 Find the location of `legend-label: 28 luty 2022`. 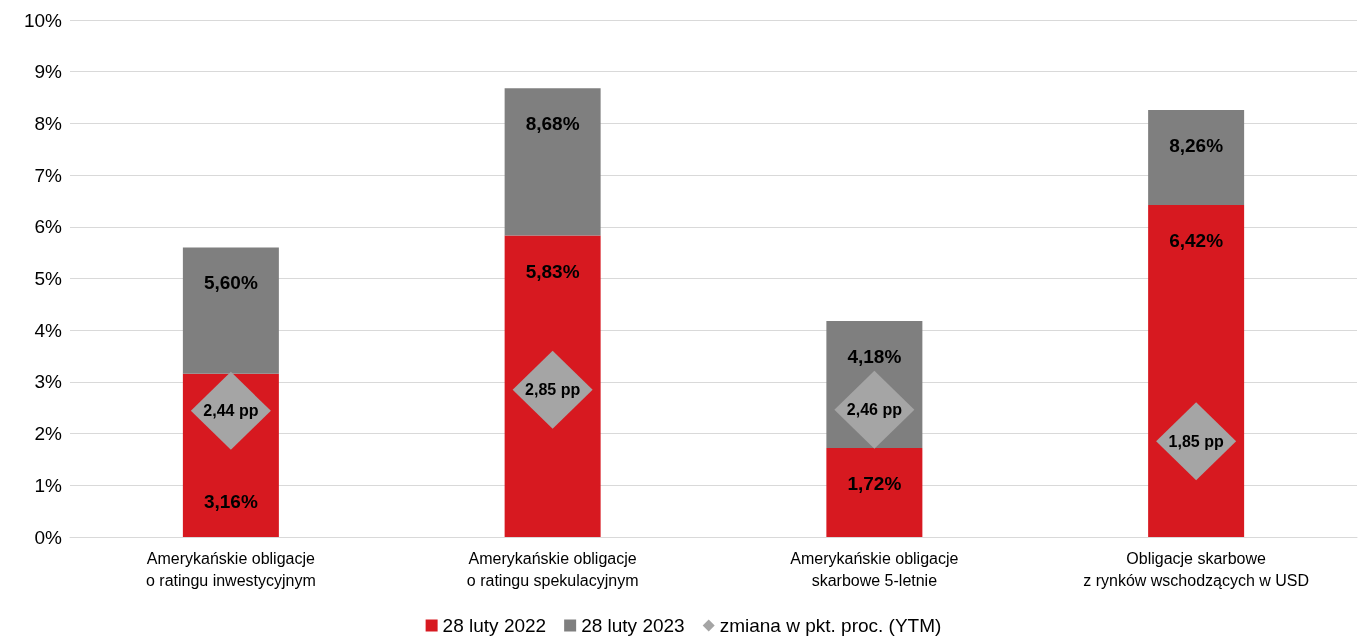

legend-label: 28 luty 2022 is located at coordinates (494, 625).